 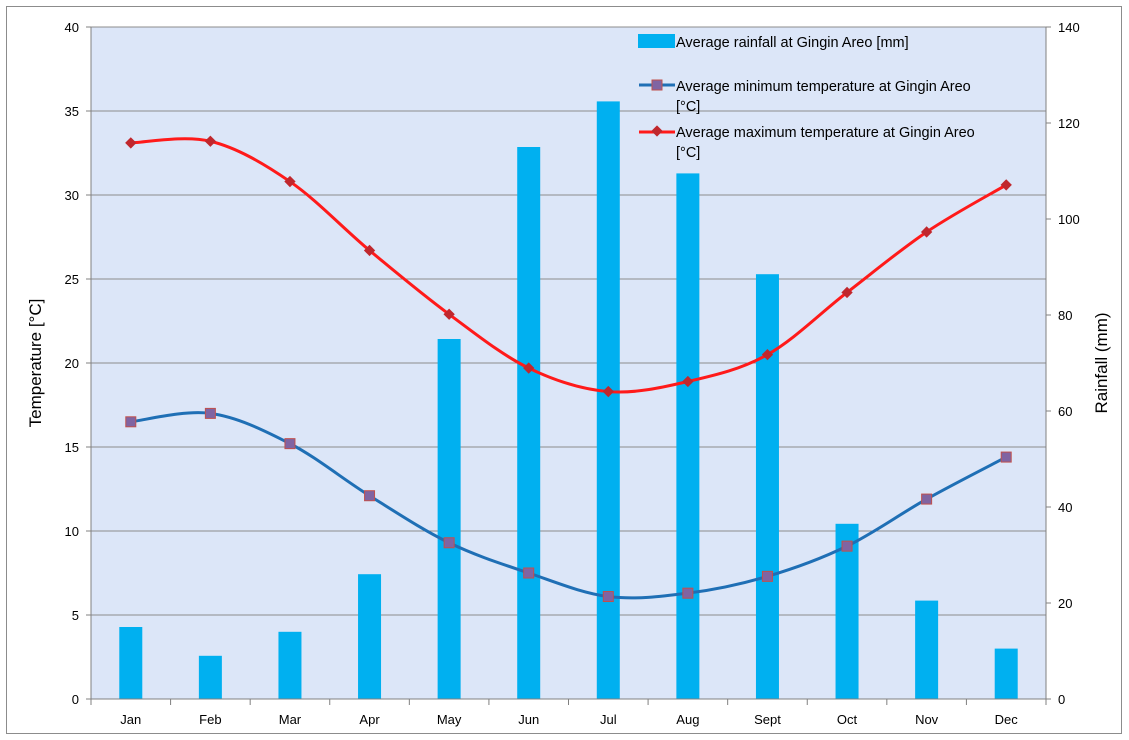 What do you see at coordinates (687, 719) in the screenshot?
I see `x-tick-label: Aug` at bounding box center [687, 719].